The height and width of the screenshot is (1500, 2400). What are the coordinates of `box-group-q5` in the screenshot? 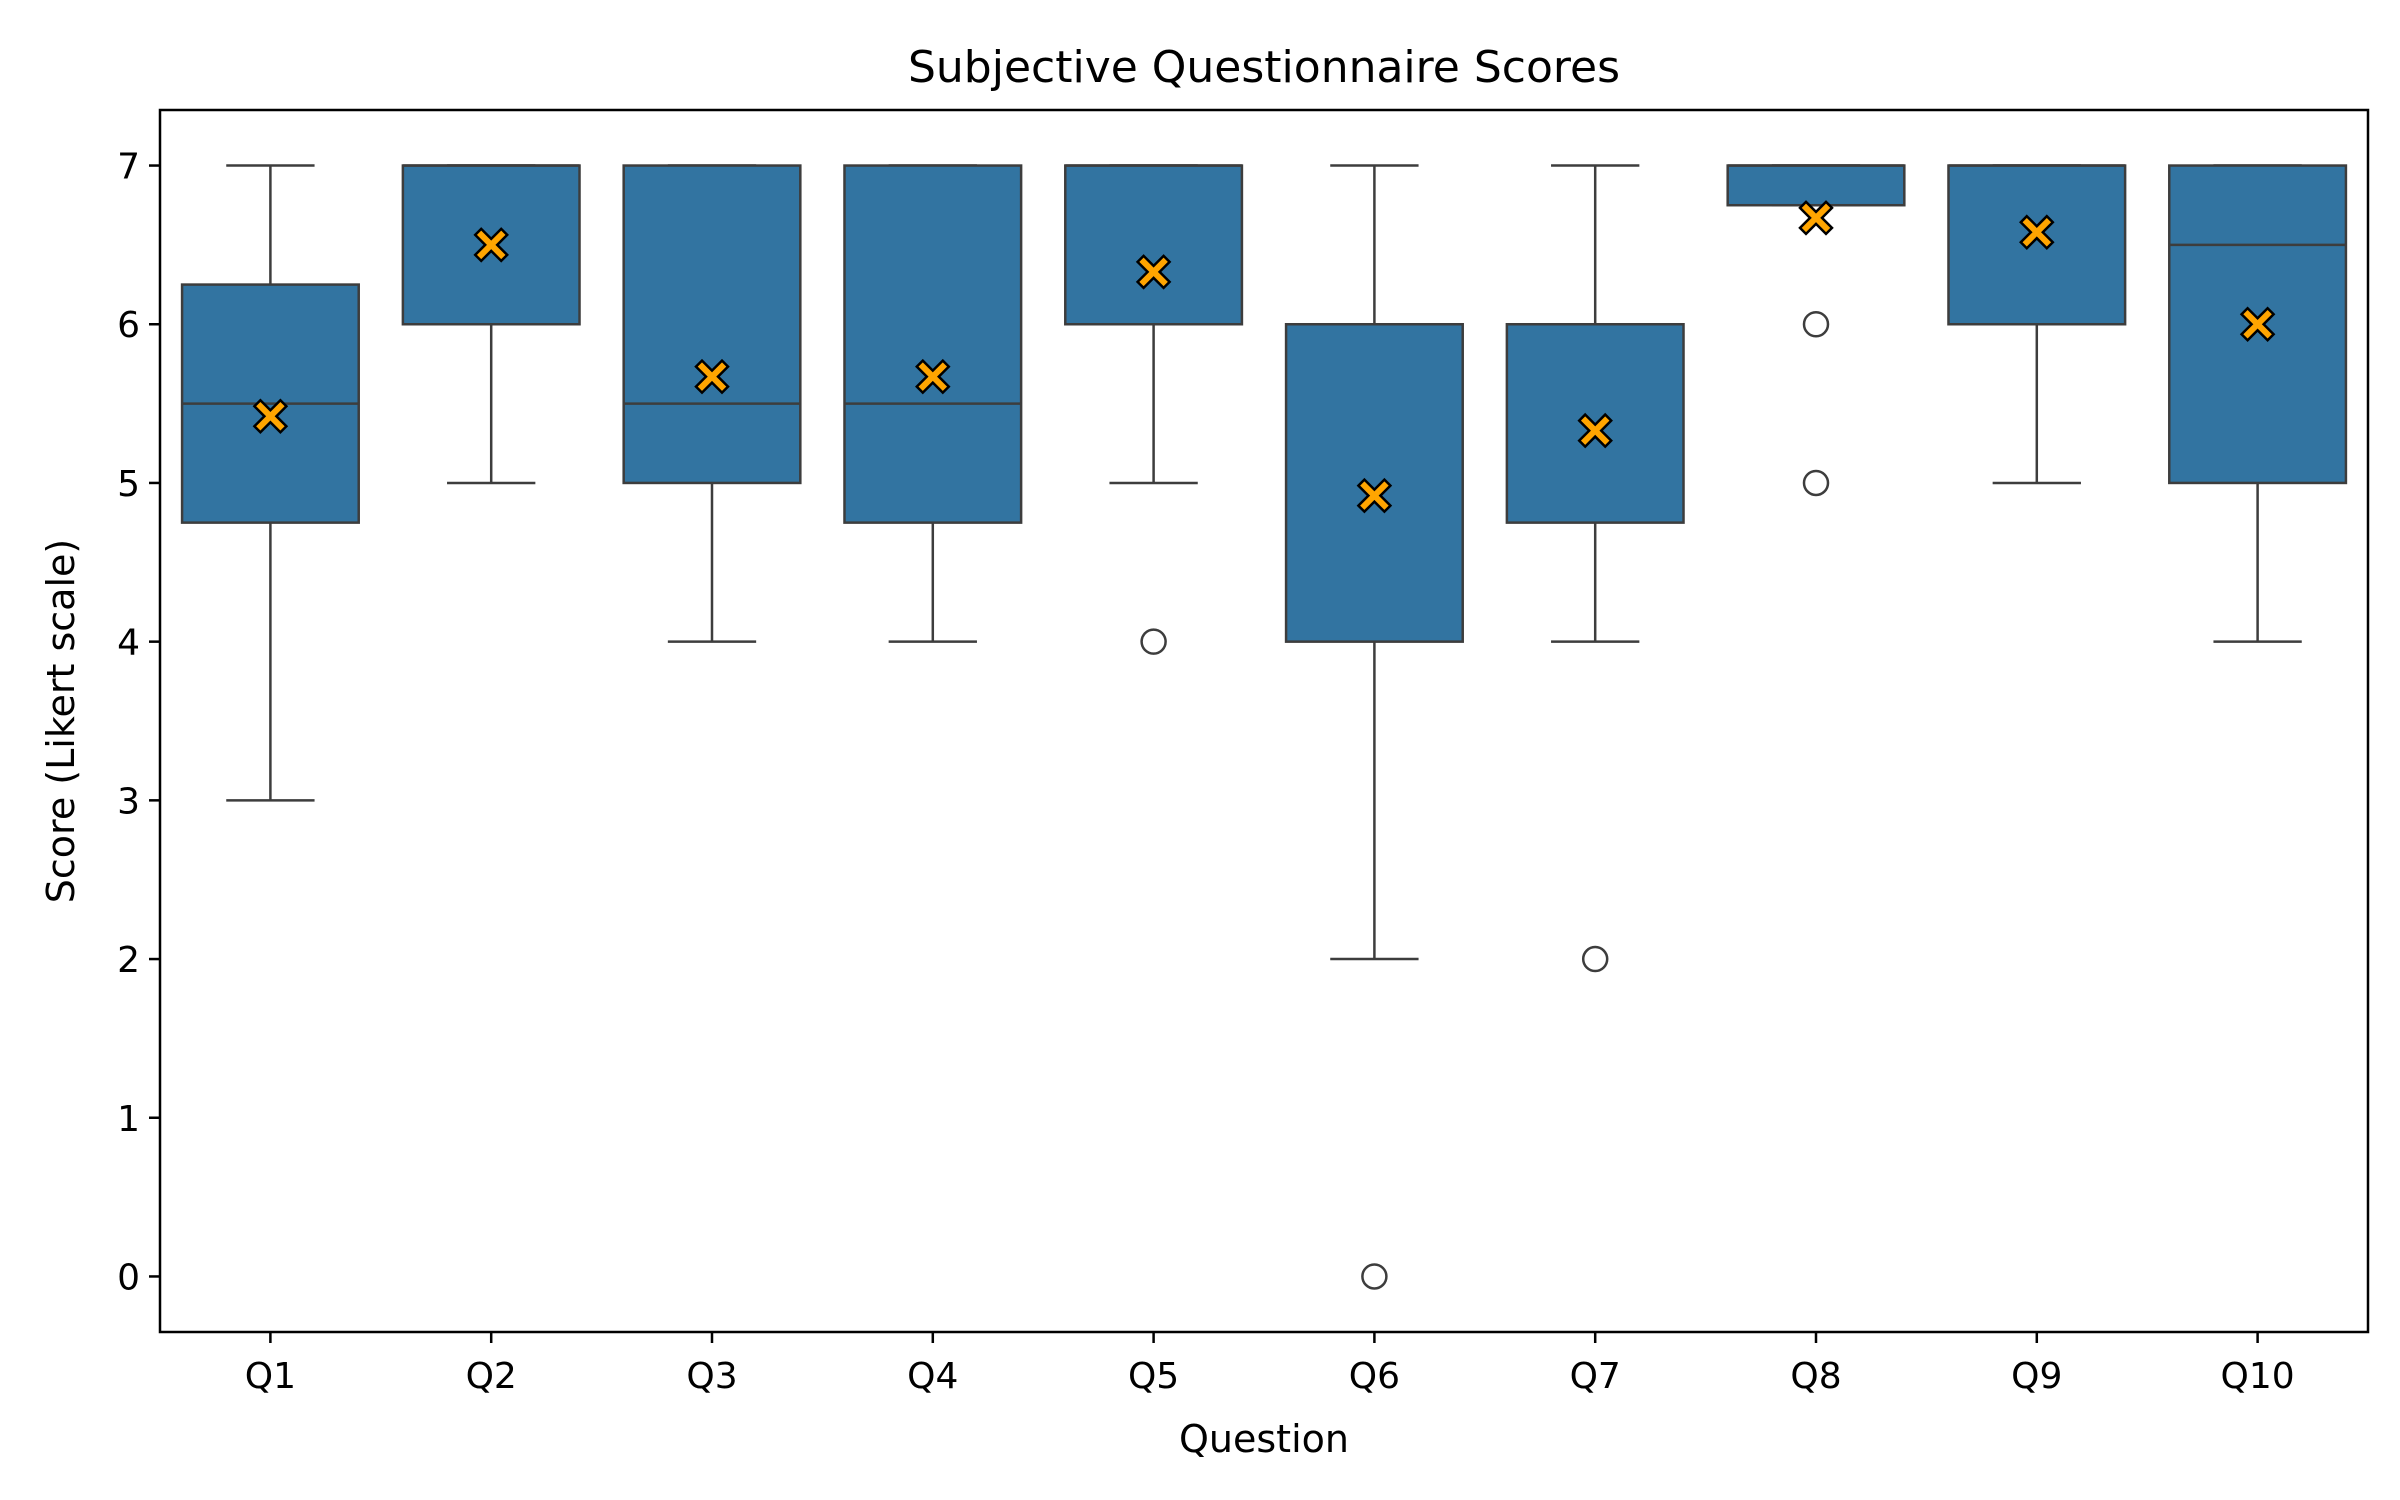 It's located at (1154, 409).